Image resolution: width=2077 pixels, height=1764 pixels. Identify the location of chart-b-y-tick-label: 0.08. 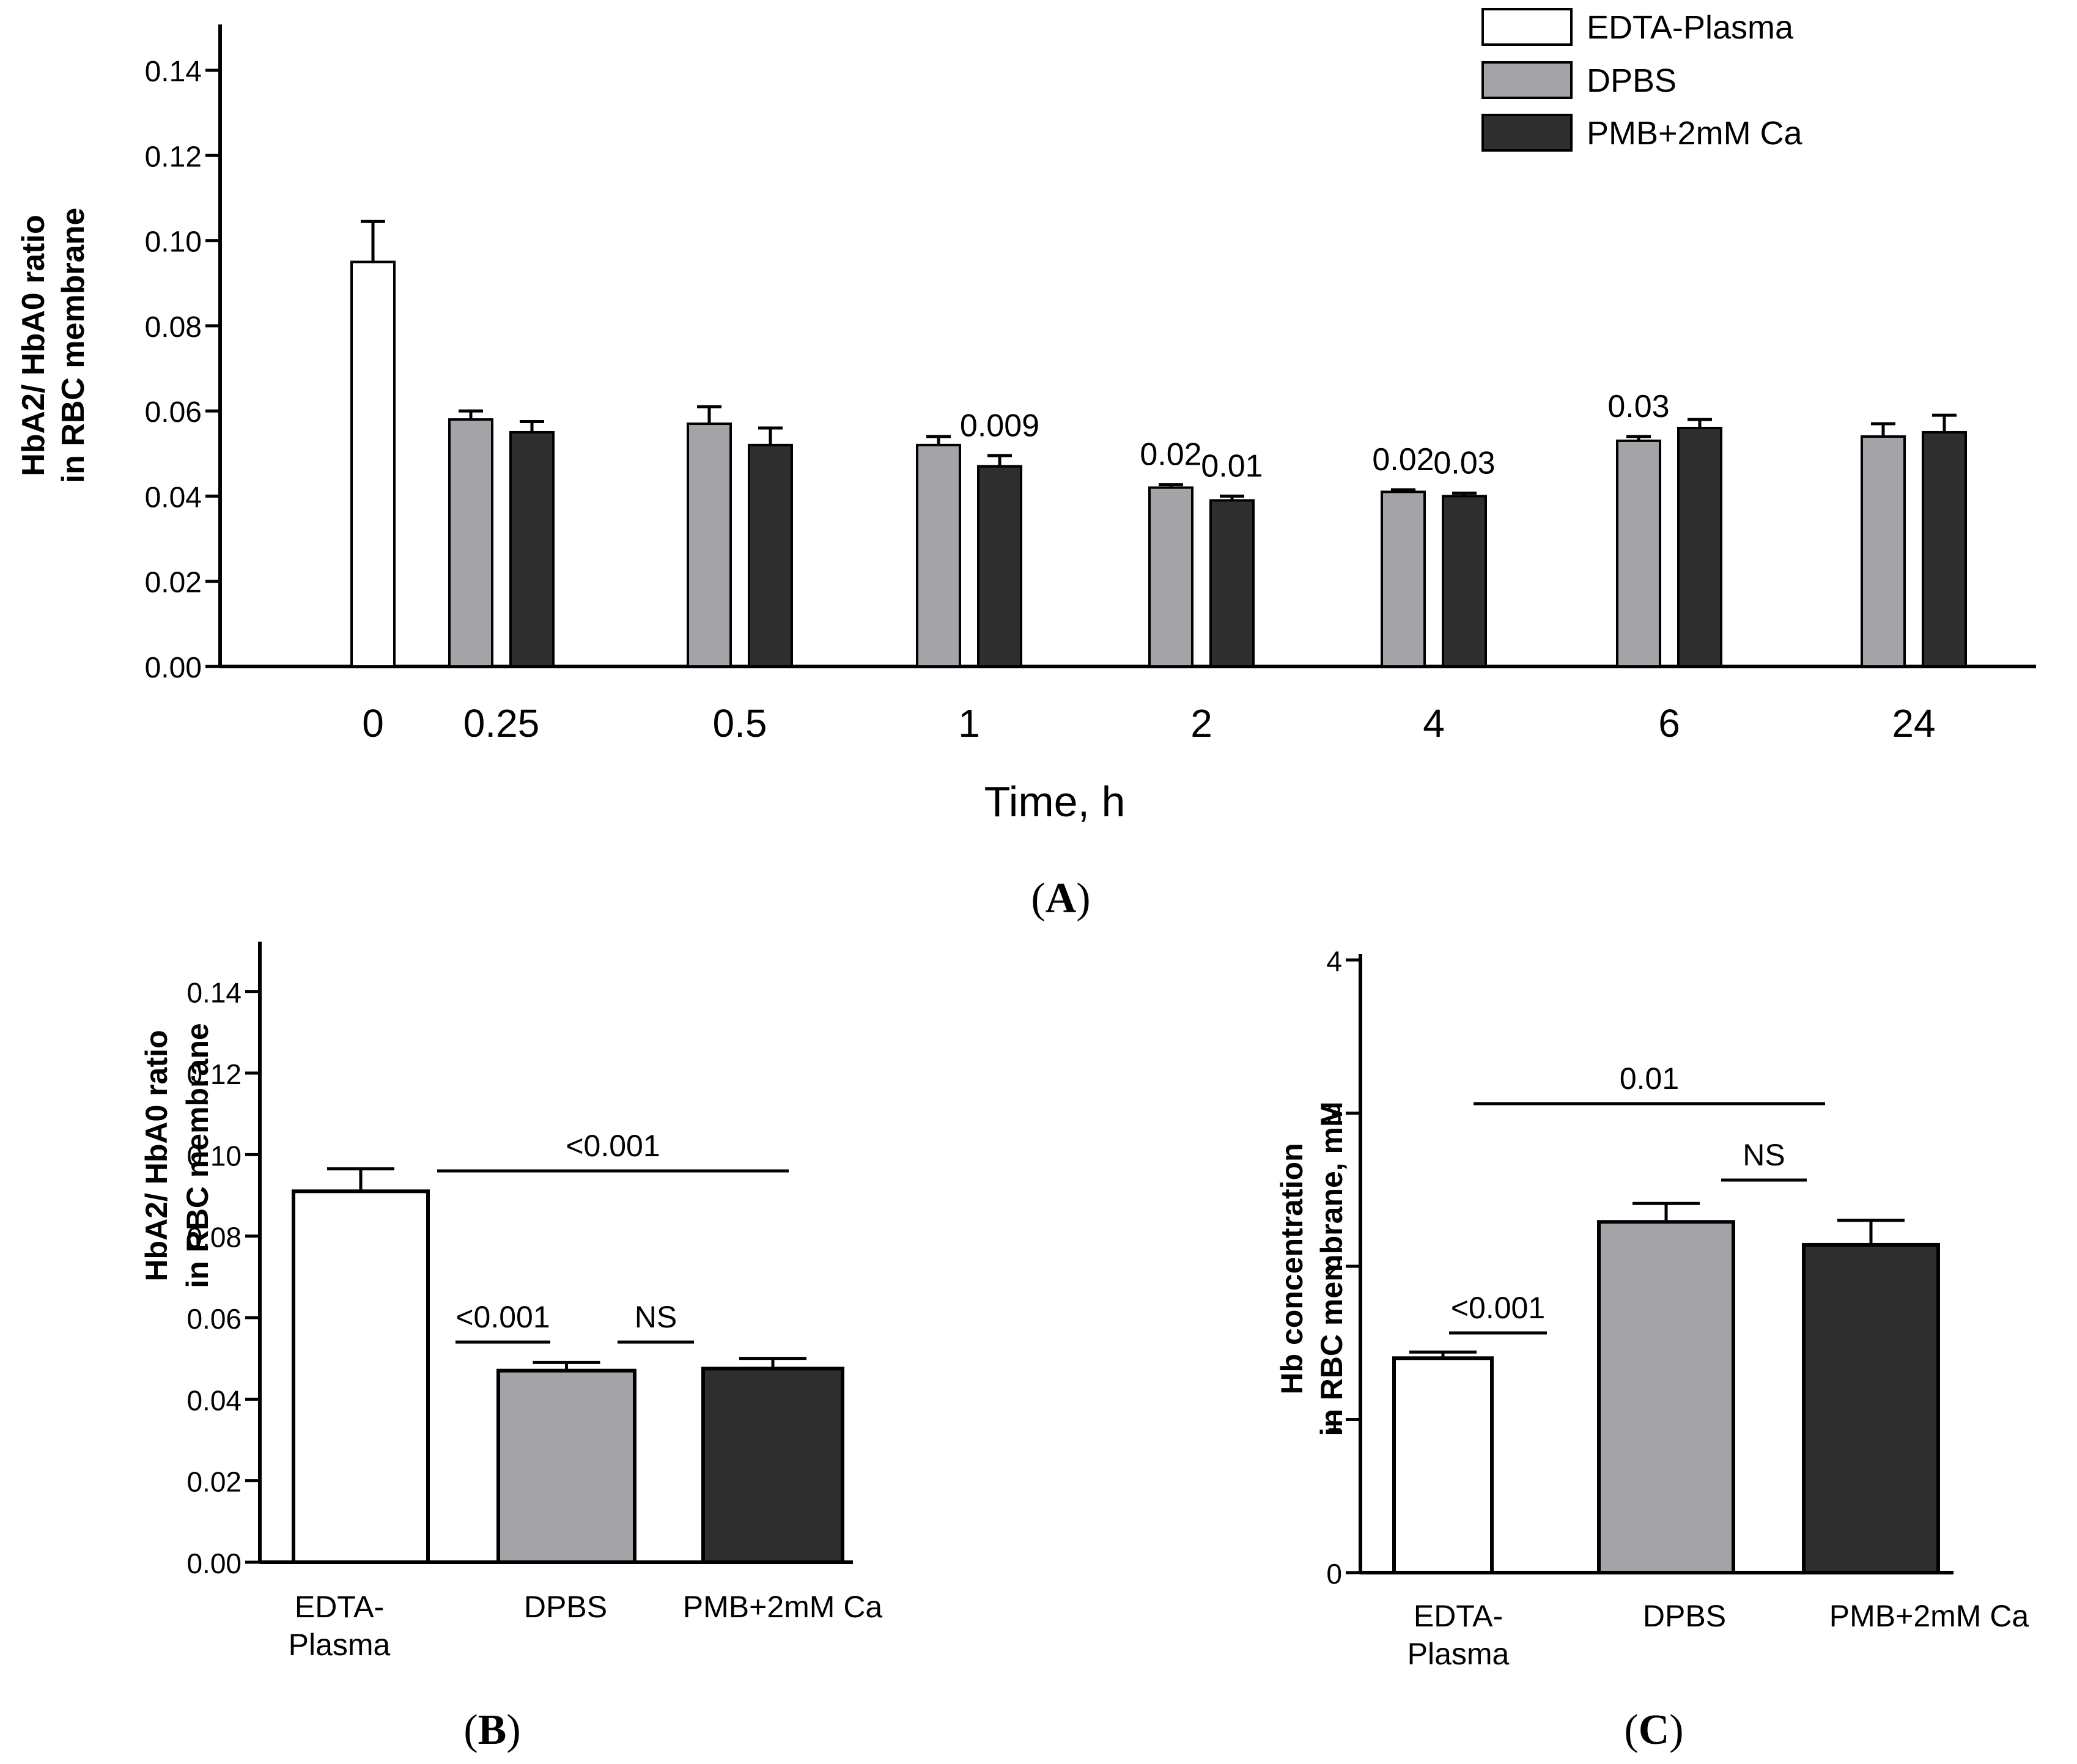
(214, 1237).